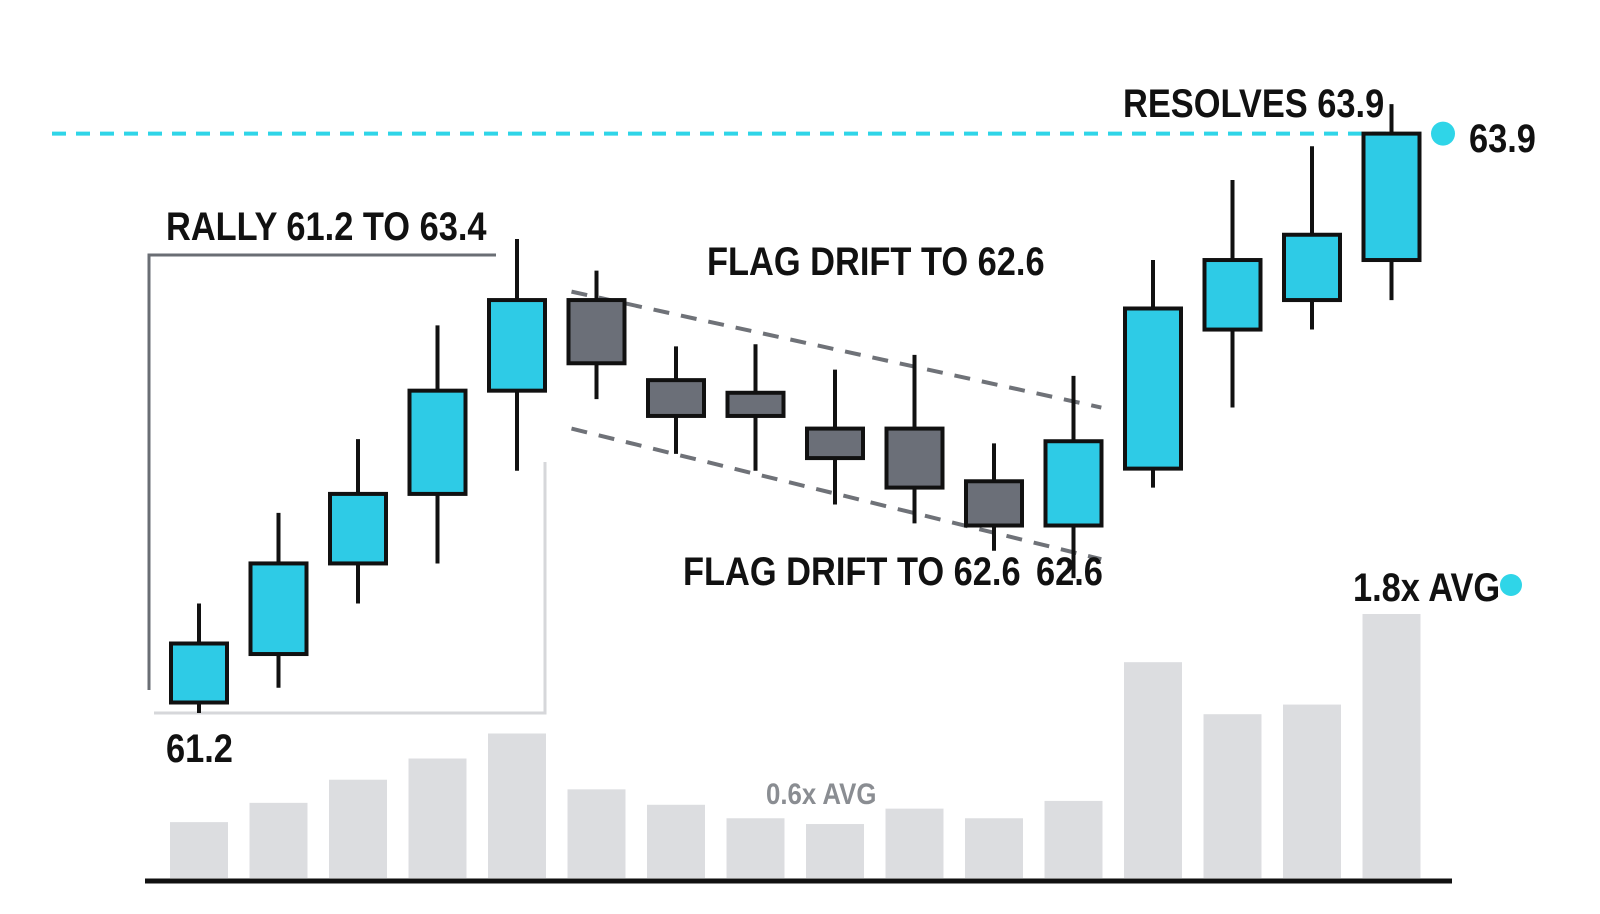 Image resolution: width=1600 pixels, height=914 pixels. Describe the element at coordinates (1511, 585) in the screenshot. I see `volume-high-marker` at that location.